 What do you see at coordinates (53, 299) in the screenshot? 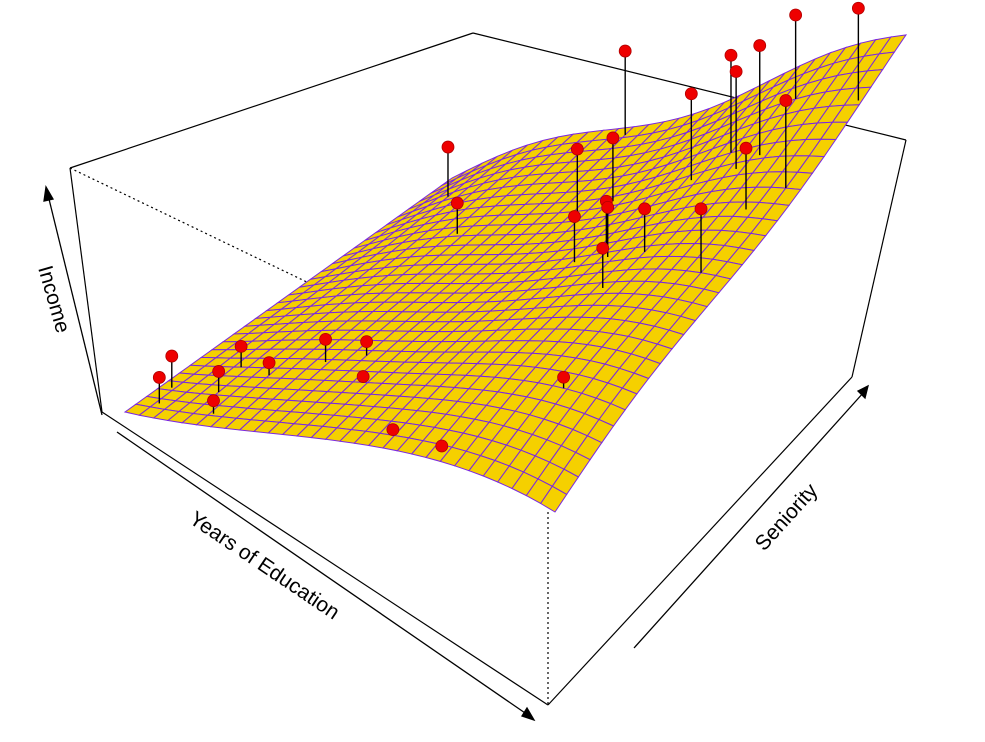
I see `income-axis-label: Income` at bounding box center [53, 299].